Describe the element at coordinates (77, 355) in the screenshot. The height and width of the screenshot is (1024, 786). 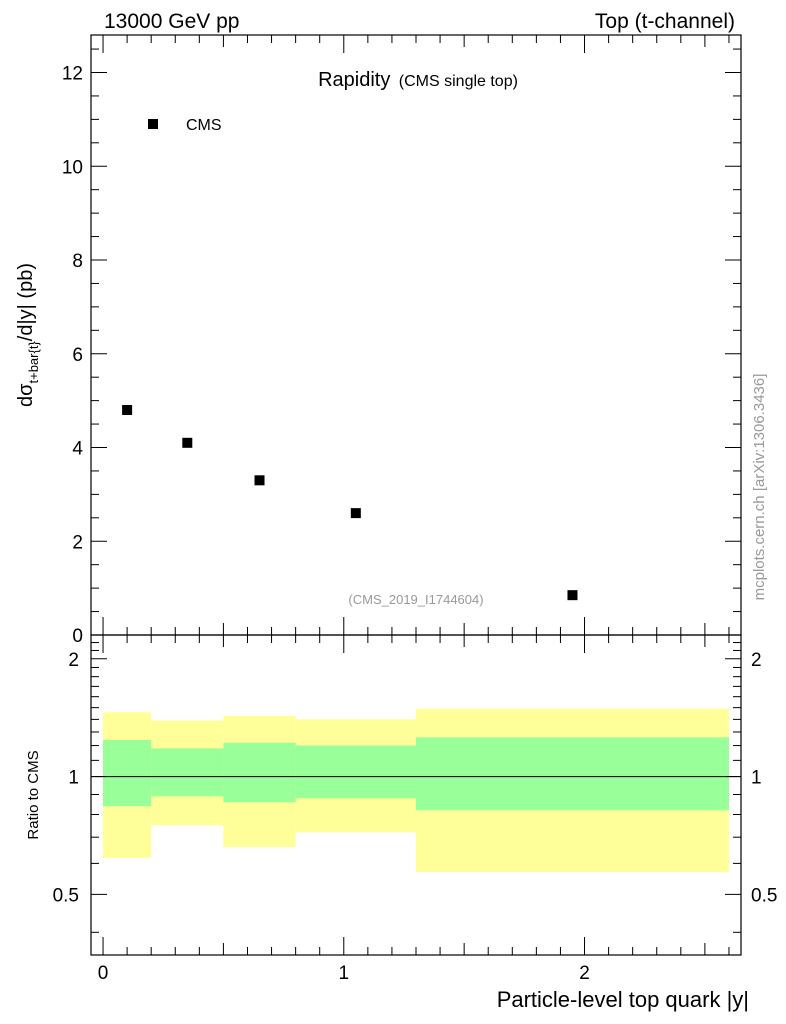
I see `main-y-tick-label: 6` at that location.